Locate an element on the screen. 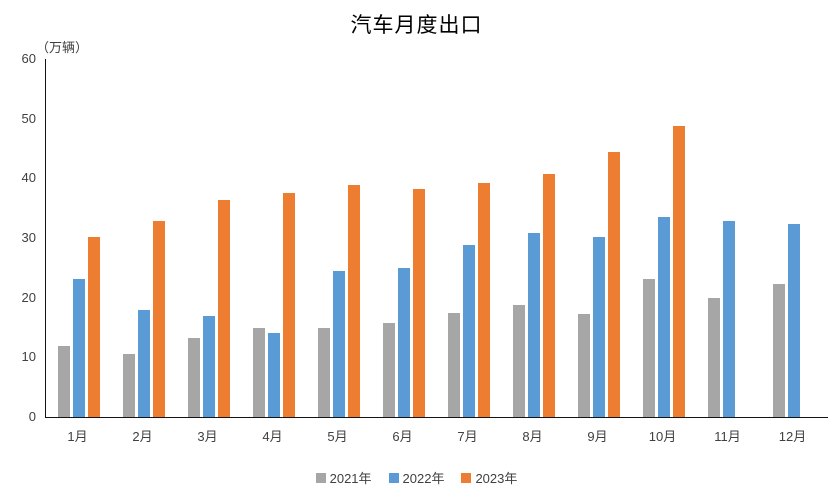 The width and height of the screenshot is (833, 496). y-tick-label: 30 is located at coordinates (28, 237).